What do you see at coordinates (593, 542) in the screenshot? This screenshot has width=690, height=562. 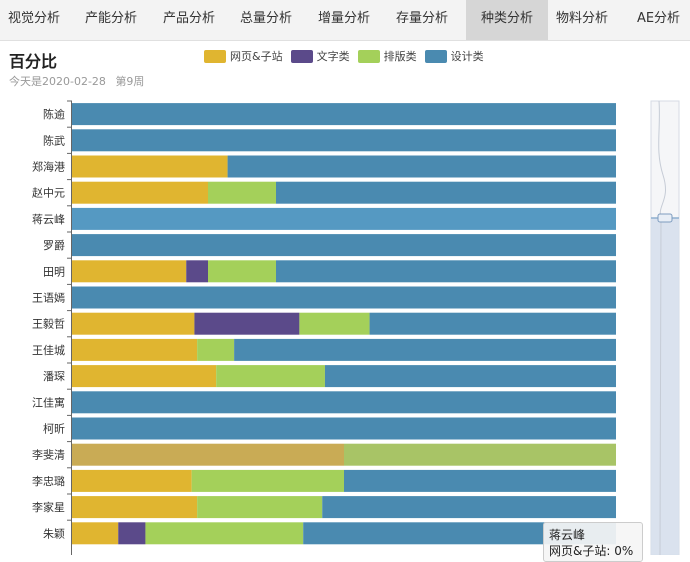 I see `chart-tooltip: 蒋云峰 网页&子站: 0%` at bounding box center [593, 542].